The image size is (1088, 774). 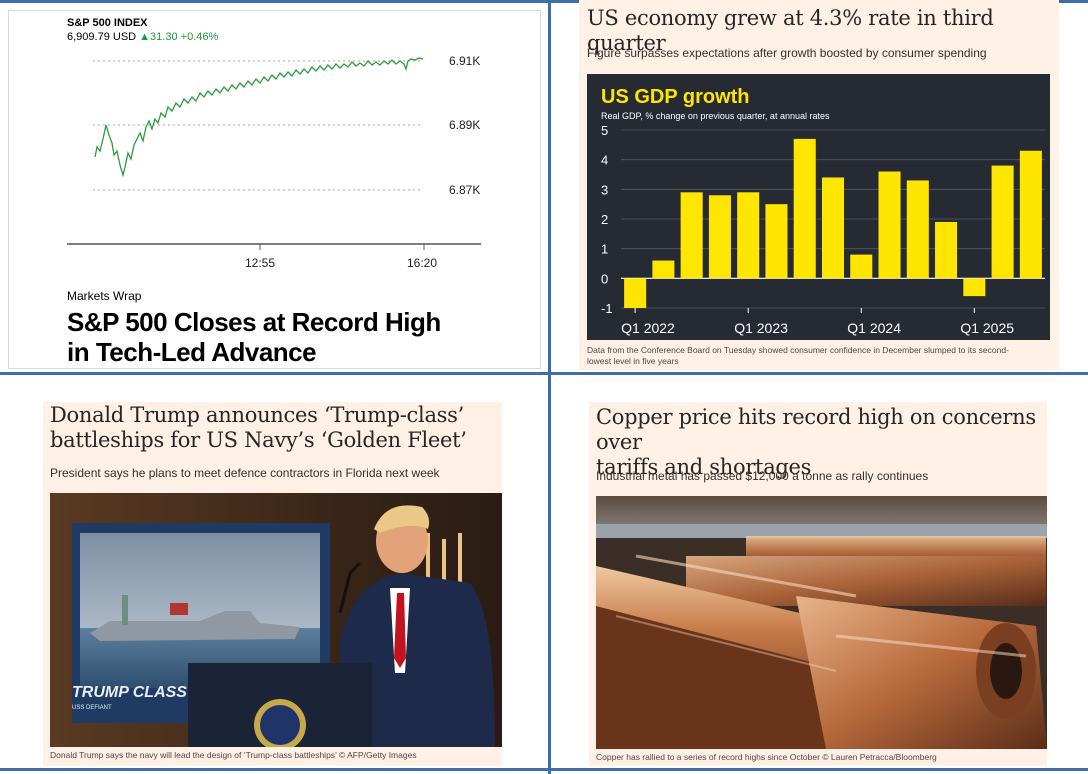 I want to click on x-tick-label: 12:55, so click(x=260, y=263).